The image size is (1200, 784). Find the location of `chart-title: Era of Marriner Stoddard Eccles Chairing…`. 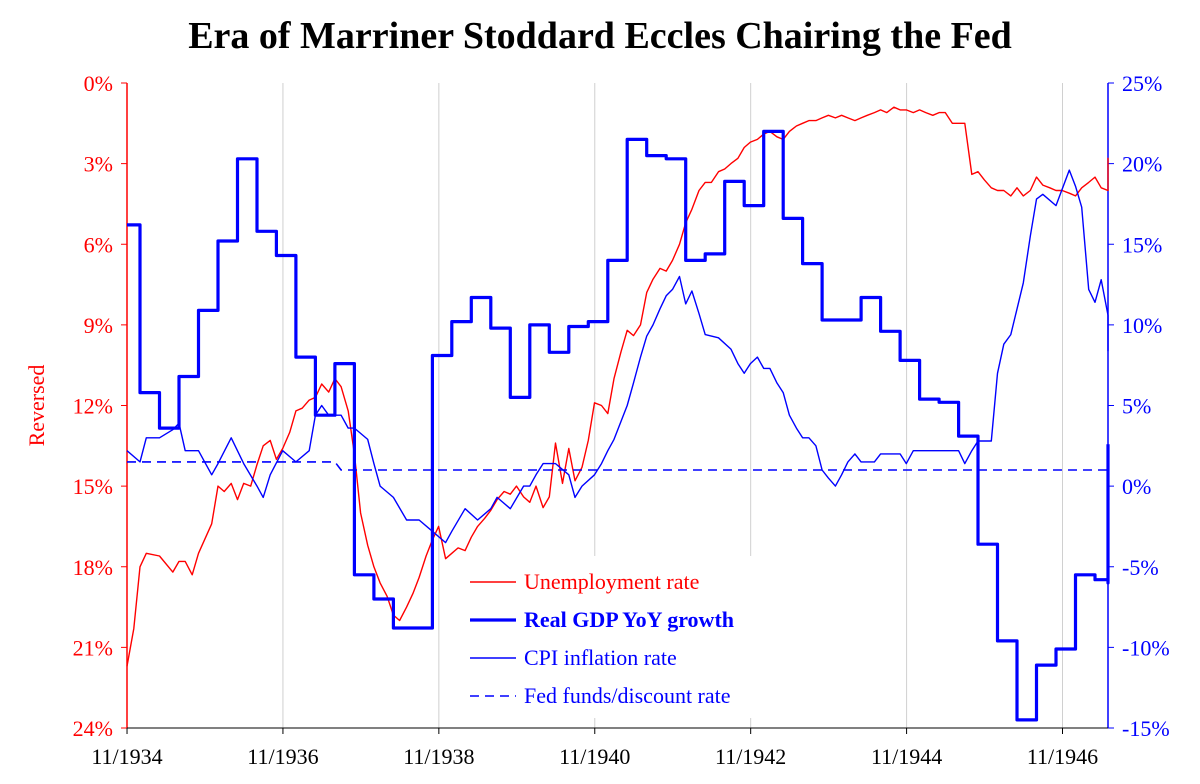

chart-title: Era of Marriner Stoddard Eccles Chairing… is located at coordinates (600, 36).